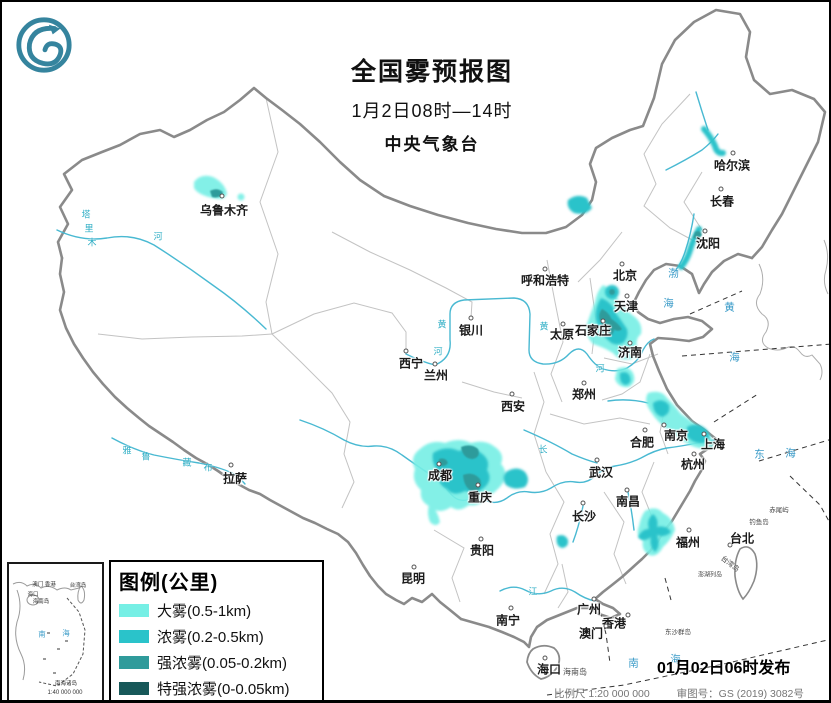 The width and height of the screenshot is (831, 703). I want to click on legend-title: 图例(公里), so click(169, 583).